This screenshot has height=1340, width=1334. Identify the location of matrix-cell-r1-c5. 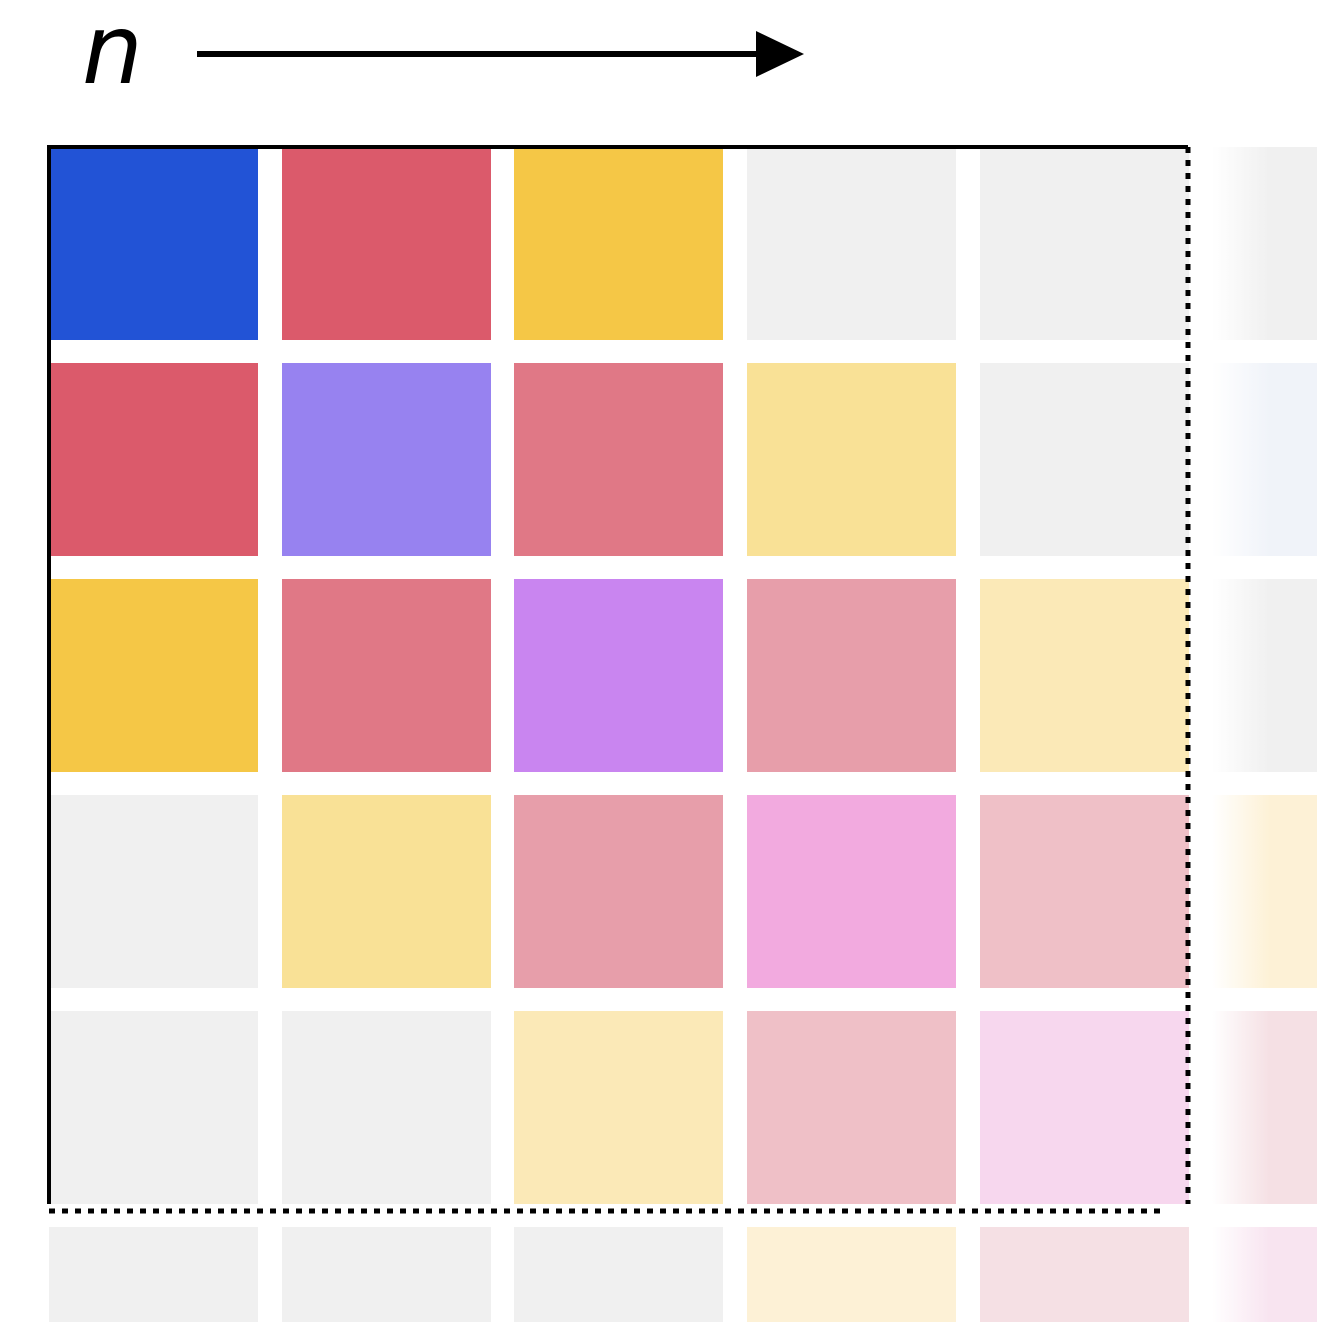
(1264, 459).